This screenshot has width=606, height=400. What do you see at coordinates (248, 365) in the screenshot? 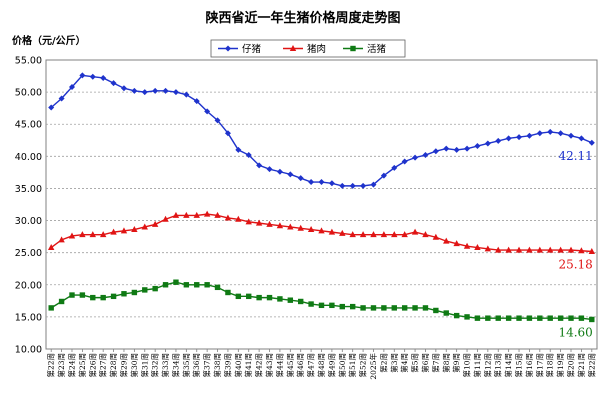
I see `x-tick-label: 第41周` at bounding box center [248, 365].